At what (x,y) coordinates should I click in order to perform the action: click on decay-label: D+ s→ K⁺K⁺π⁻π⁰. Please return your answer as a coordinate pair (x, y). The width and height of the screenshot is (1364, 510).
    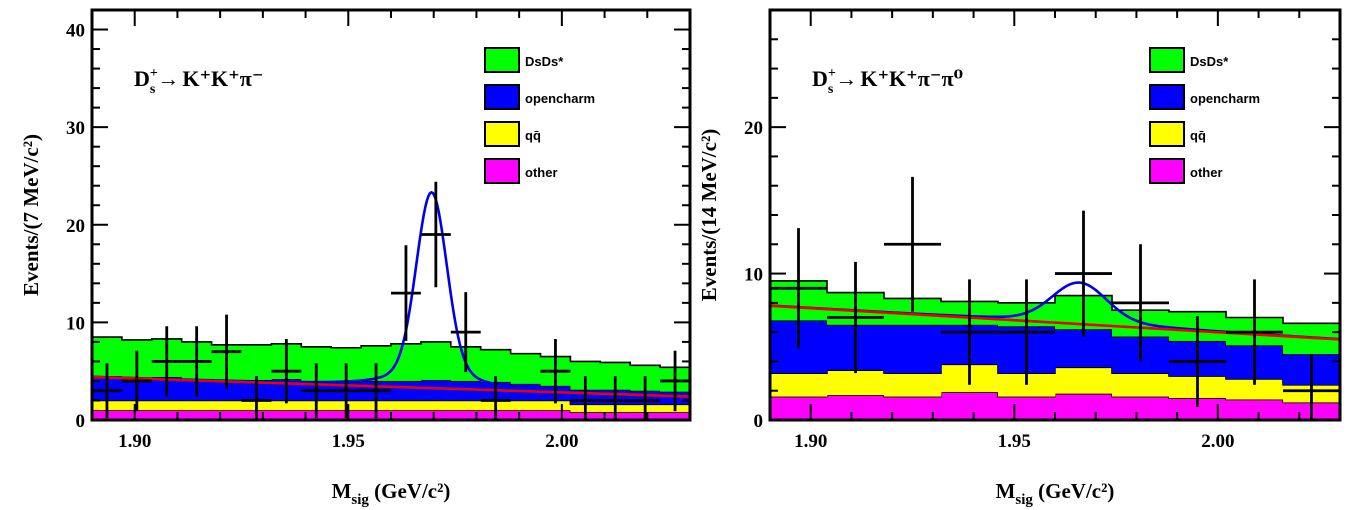
    Looking at the image, I should click on (887, 81).